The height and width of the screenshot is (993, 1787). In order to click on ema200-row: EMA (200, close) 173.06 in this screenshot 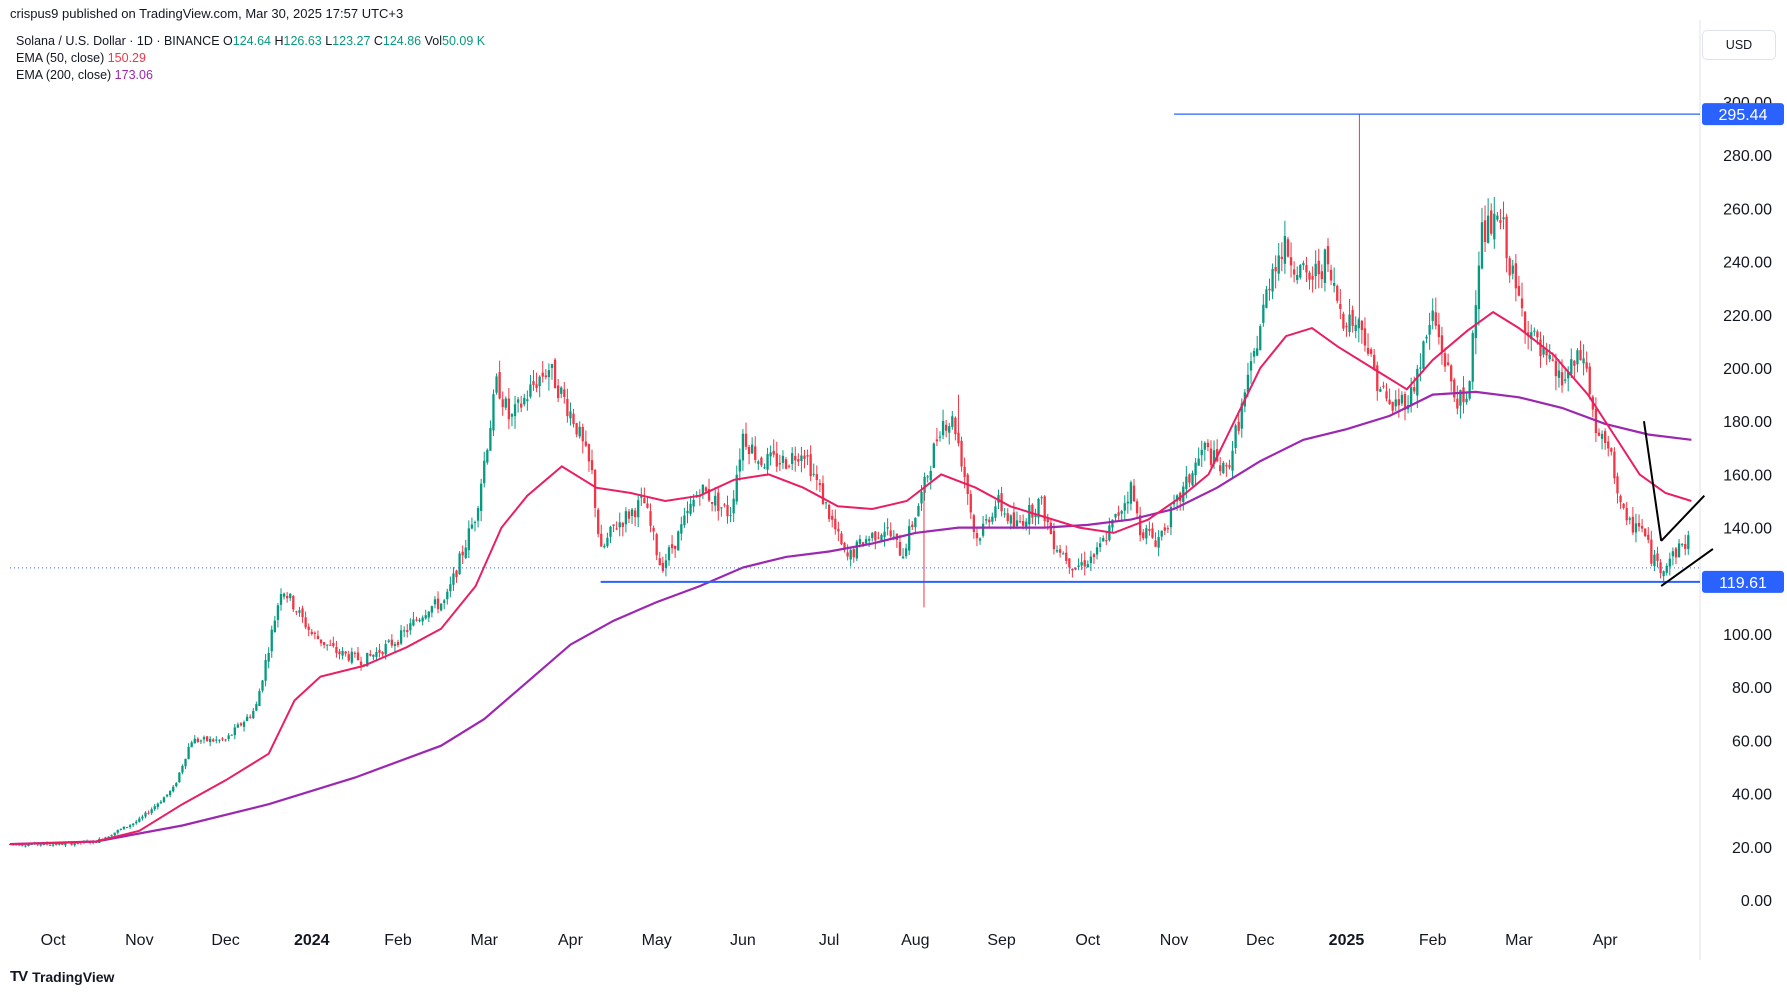, I will do `click(250, 75)`.